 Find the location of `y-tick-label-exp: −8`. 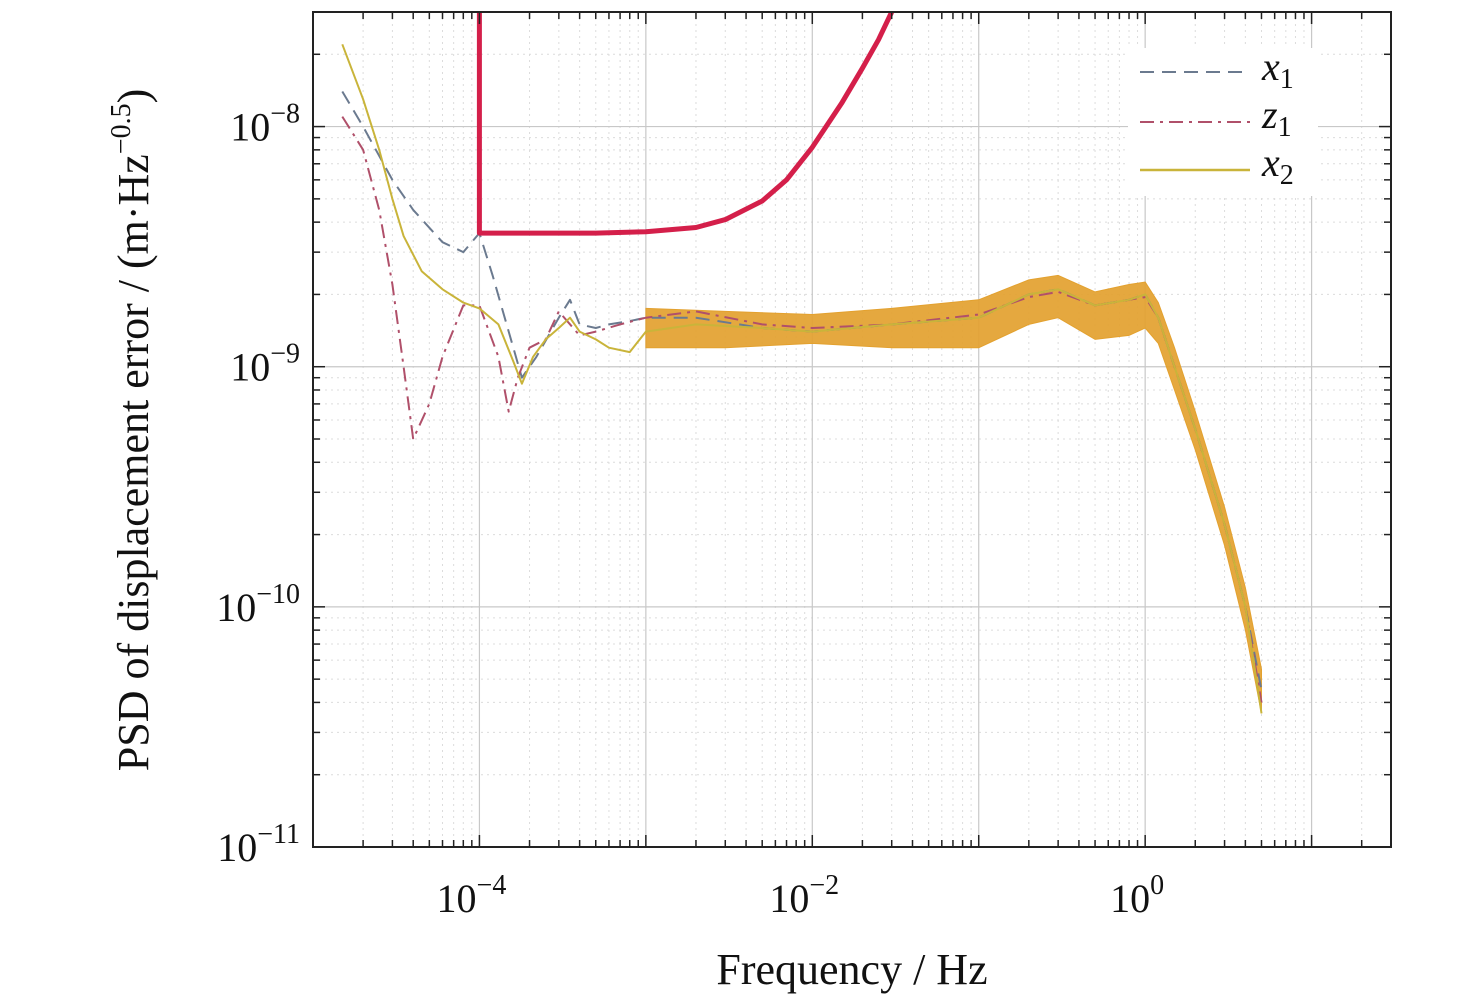

y-tick-label-exp: −8 is located at coordinates (285, 114).